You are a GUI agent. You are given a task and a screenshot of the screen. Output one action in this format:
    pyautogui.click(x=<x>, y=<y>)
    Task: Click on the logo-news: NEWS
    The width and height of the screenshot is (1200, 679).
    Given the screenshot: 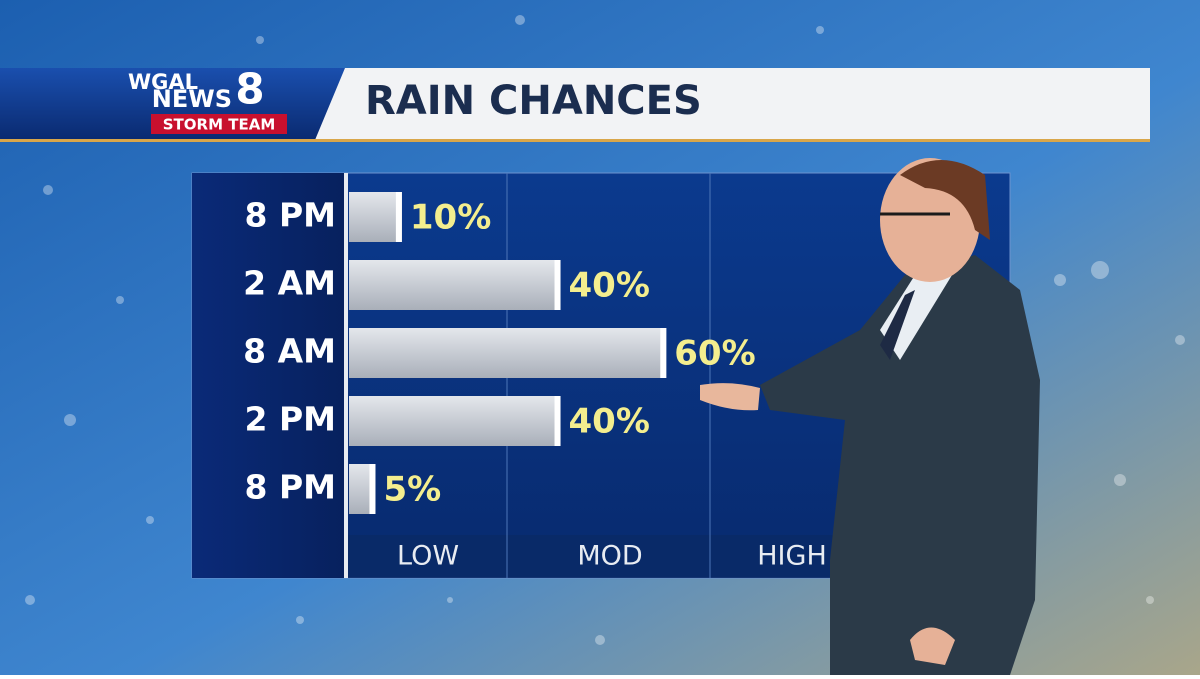 What is the action you would take?
    pyautogui.click(x=192, y=99)
    